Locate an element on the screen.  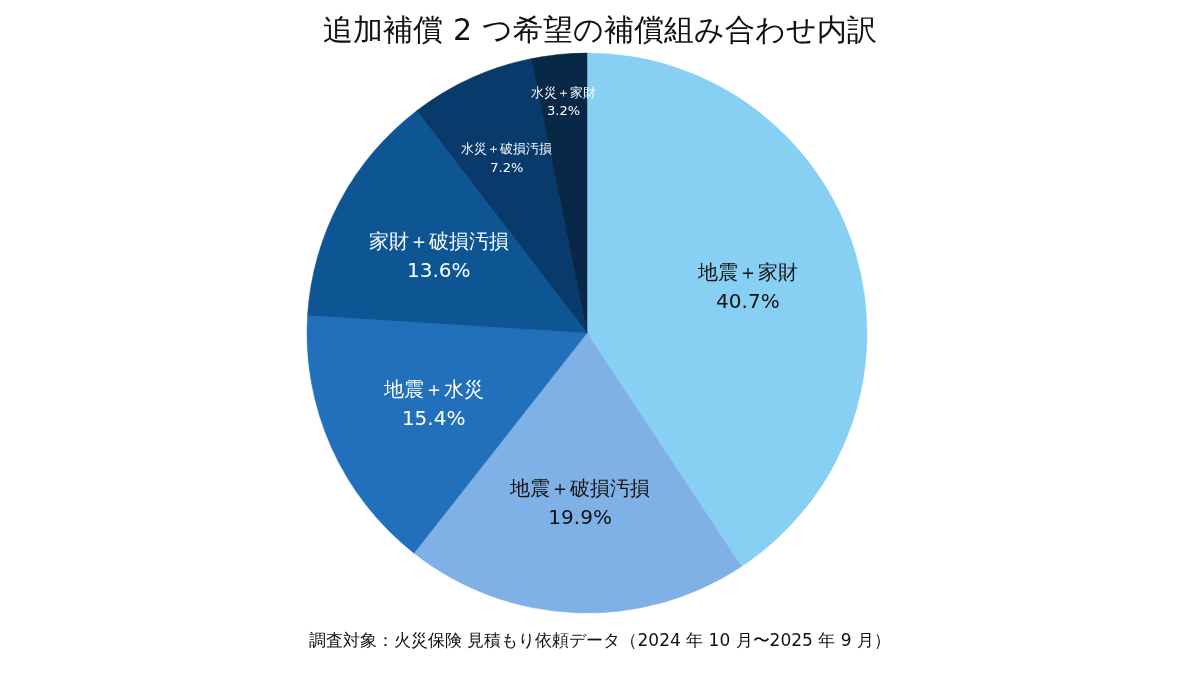
slice-label: 地震＋水災 is located at coordinates (433, 388).